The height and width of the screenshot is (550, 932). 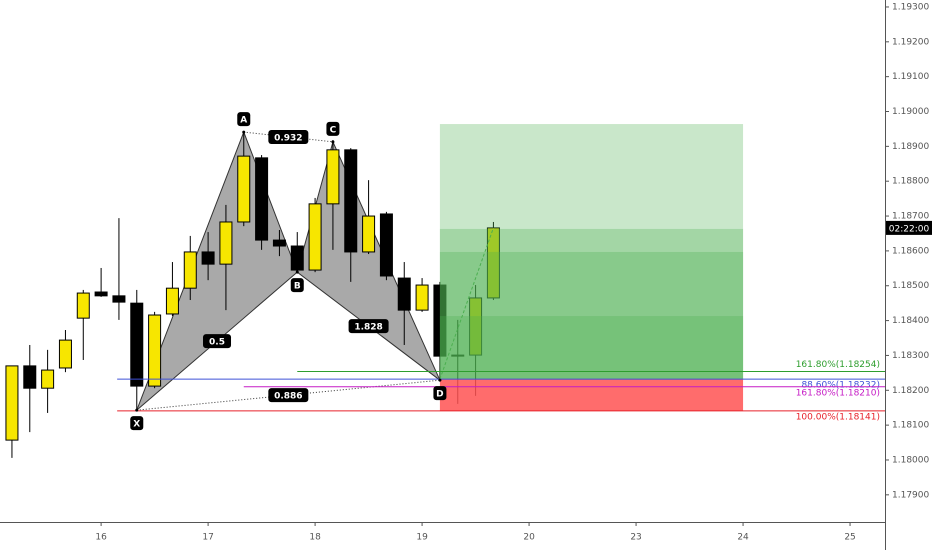 What do you see at coordinates (910, 77) in the screenshot?
I see `y-tick-label: 1.19100` at bounding box center [910, 77].